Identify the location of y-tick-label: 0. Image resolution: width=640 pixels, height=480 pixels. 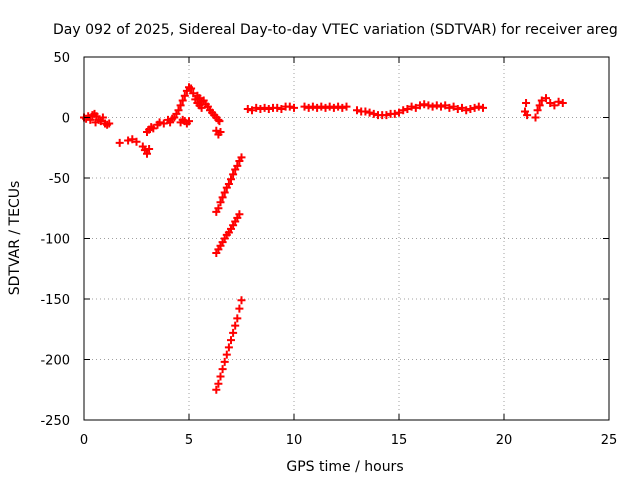
(66, 119).